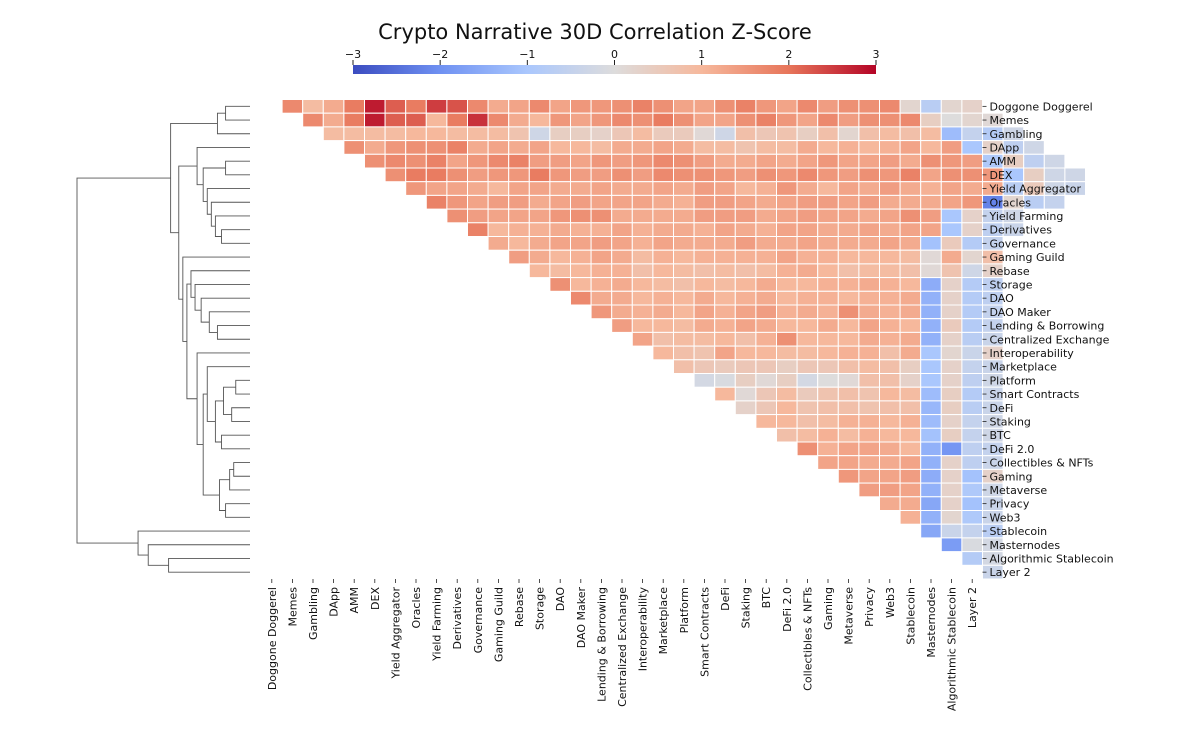  Describe the element at coordinates (1001, 175) in the screenshot. I see `row-label: DEX` at that location.